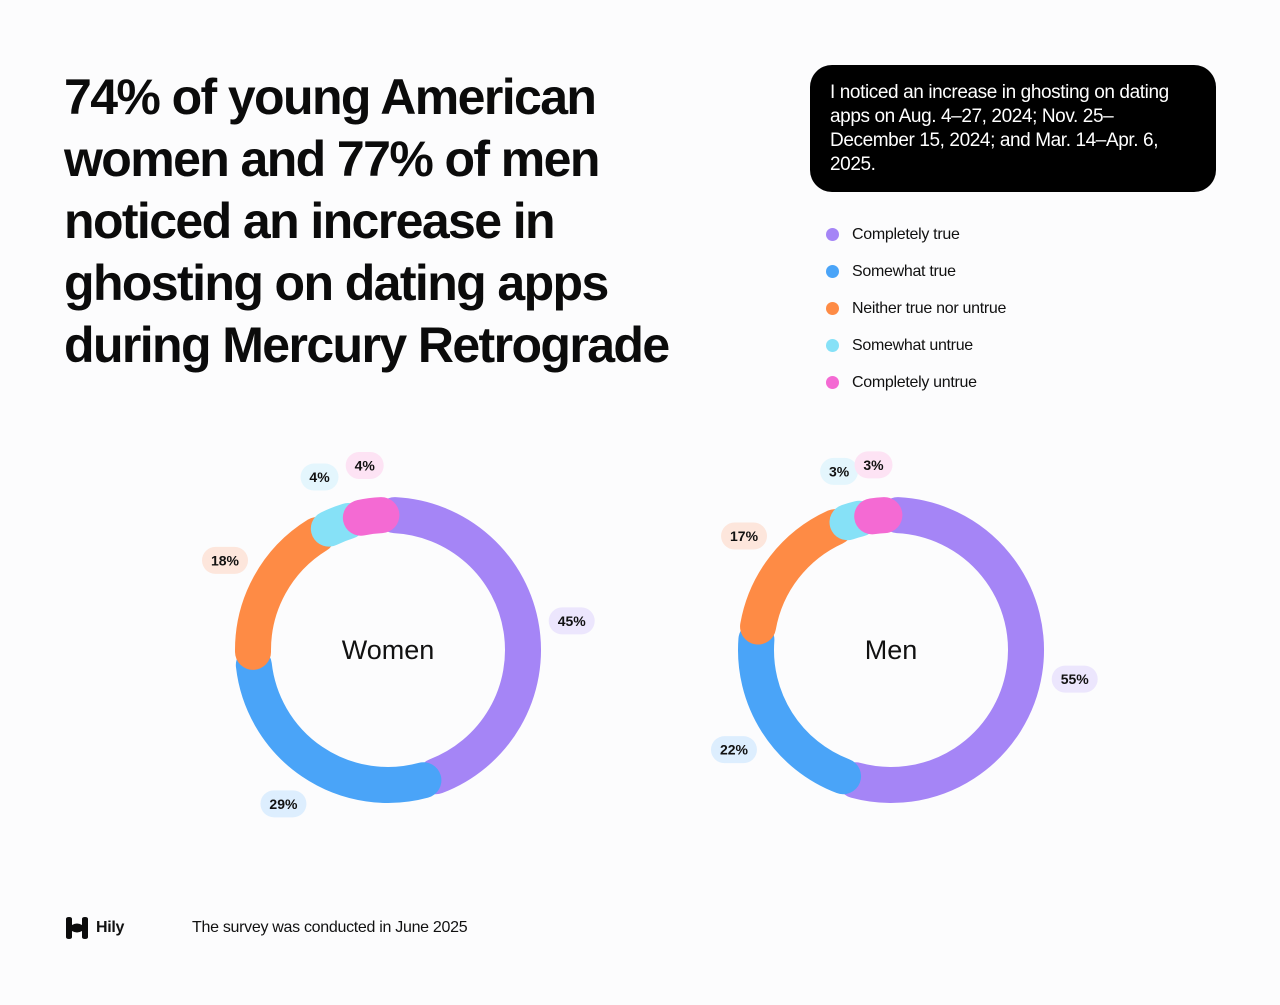 Image resolution: width=1280 pixels, height=1005 pixels. I want to click on data-label: 45%, so click(572, 621).